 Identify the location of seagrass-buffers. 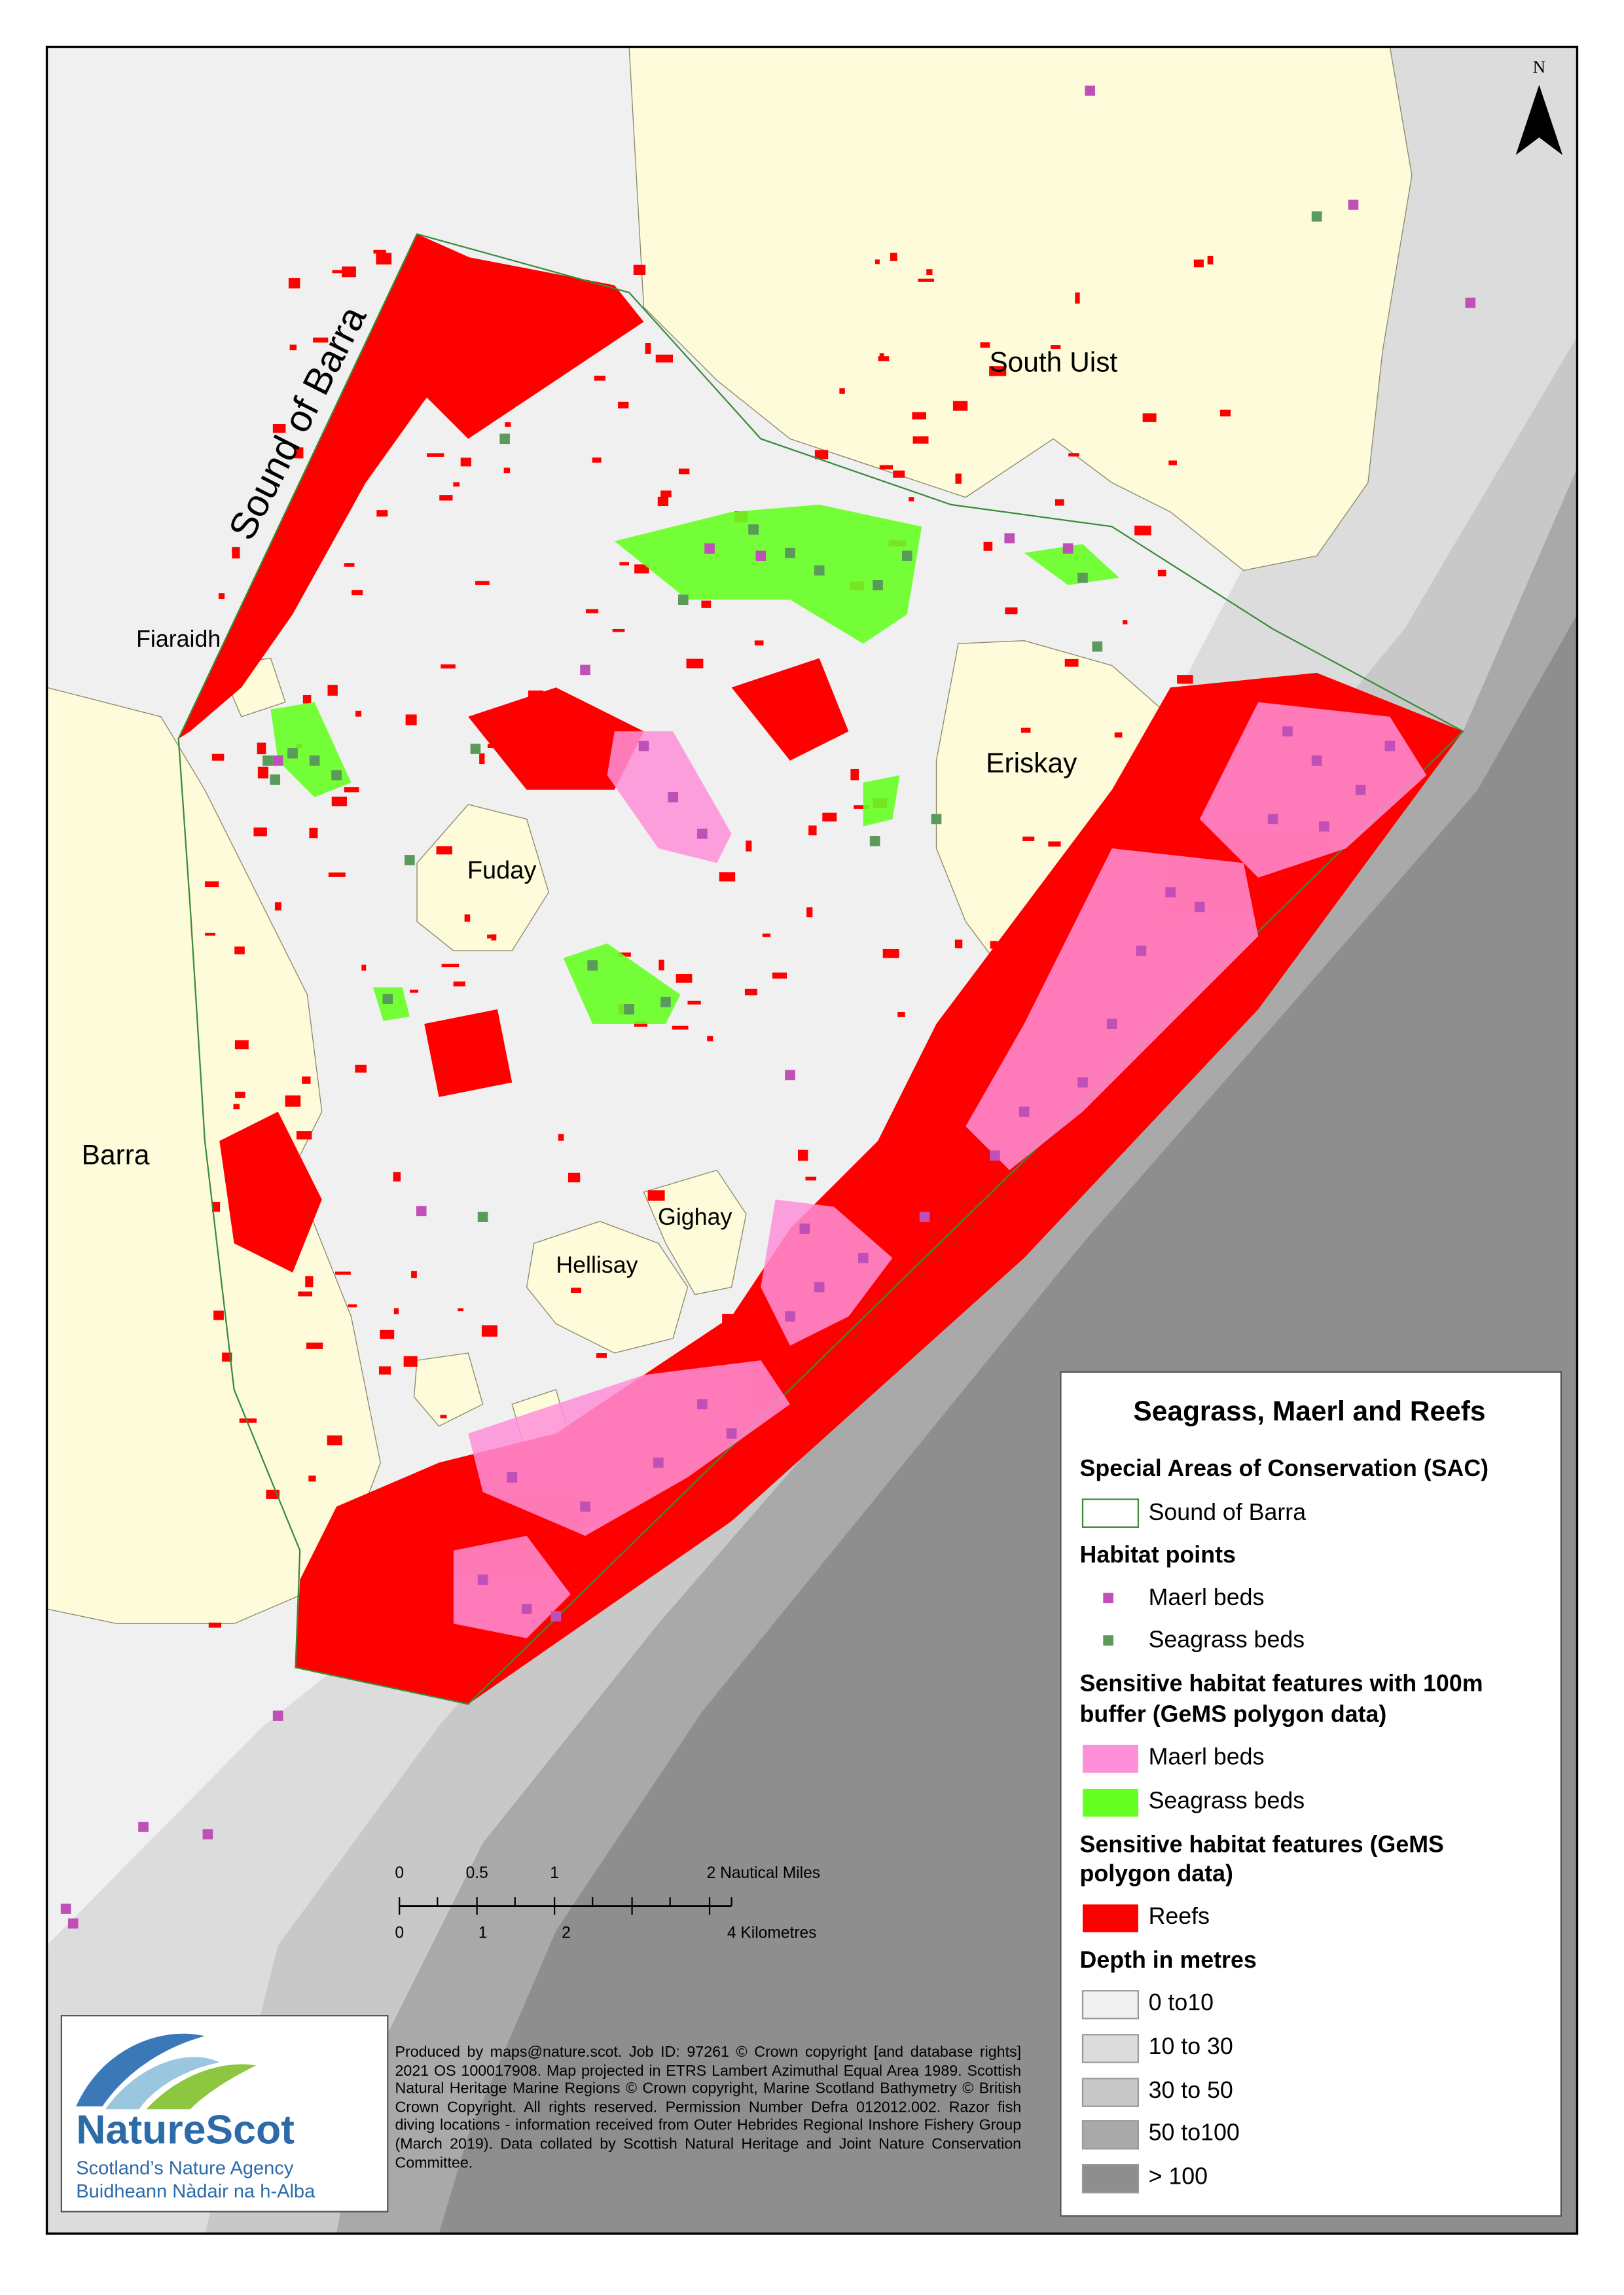
(694, 764).